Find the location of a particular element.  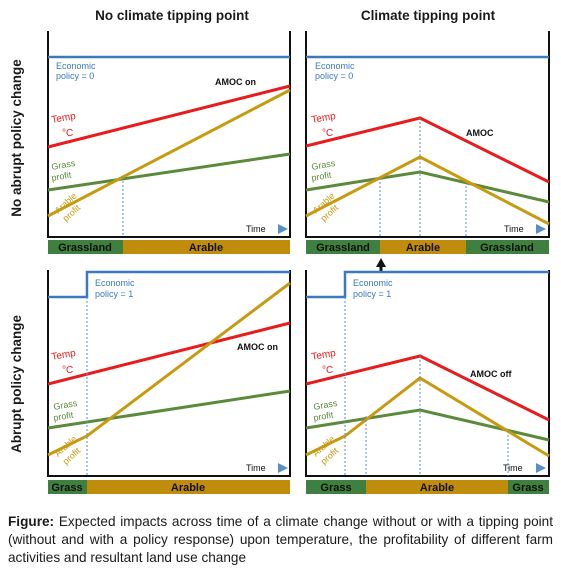

amoc-label: AMOC off is located at coordinates (491, 374).